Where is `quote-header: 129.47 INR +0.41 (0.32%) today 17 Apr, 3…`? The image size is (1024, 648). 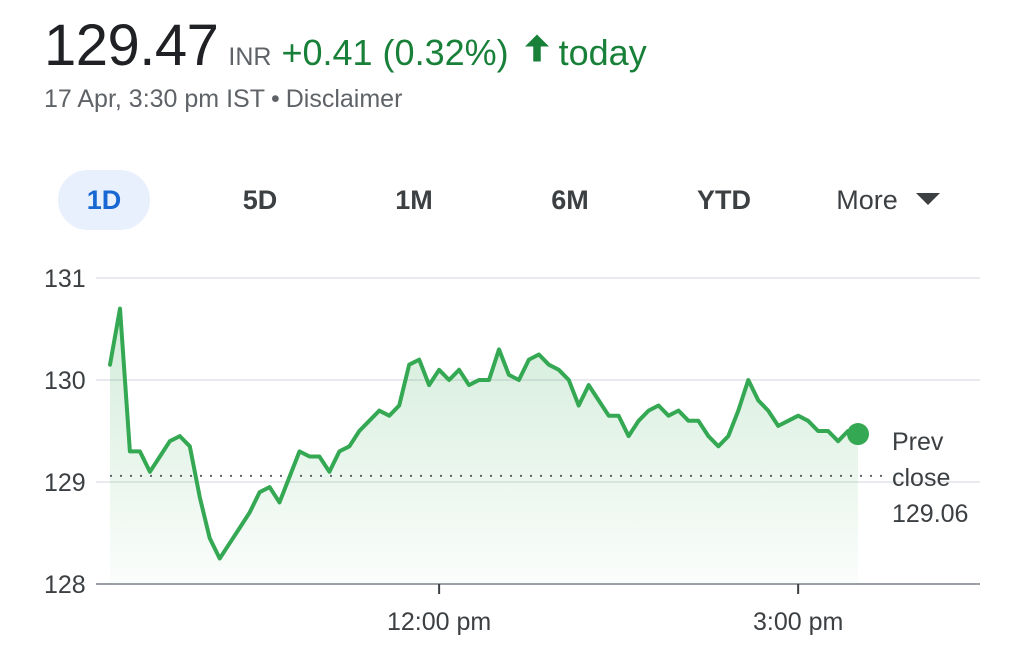
quote-header: 129.47 INR +0.41 (0.32%) today 17 Apr, 3… is located at coordinates (345, 63).